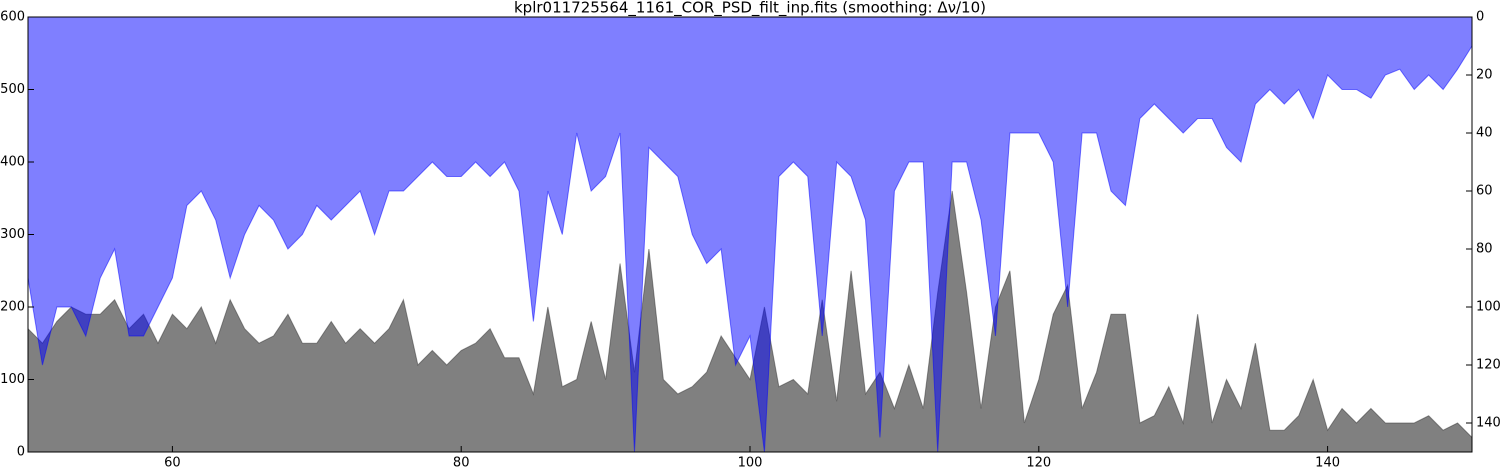  I want to click on x-tick-label: 120, so click(1038, 462).